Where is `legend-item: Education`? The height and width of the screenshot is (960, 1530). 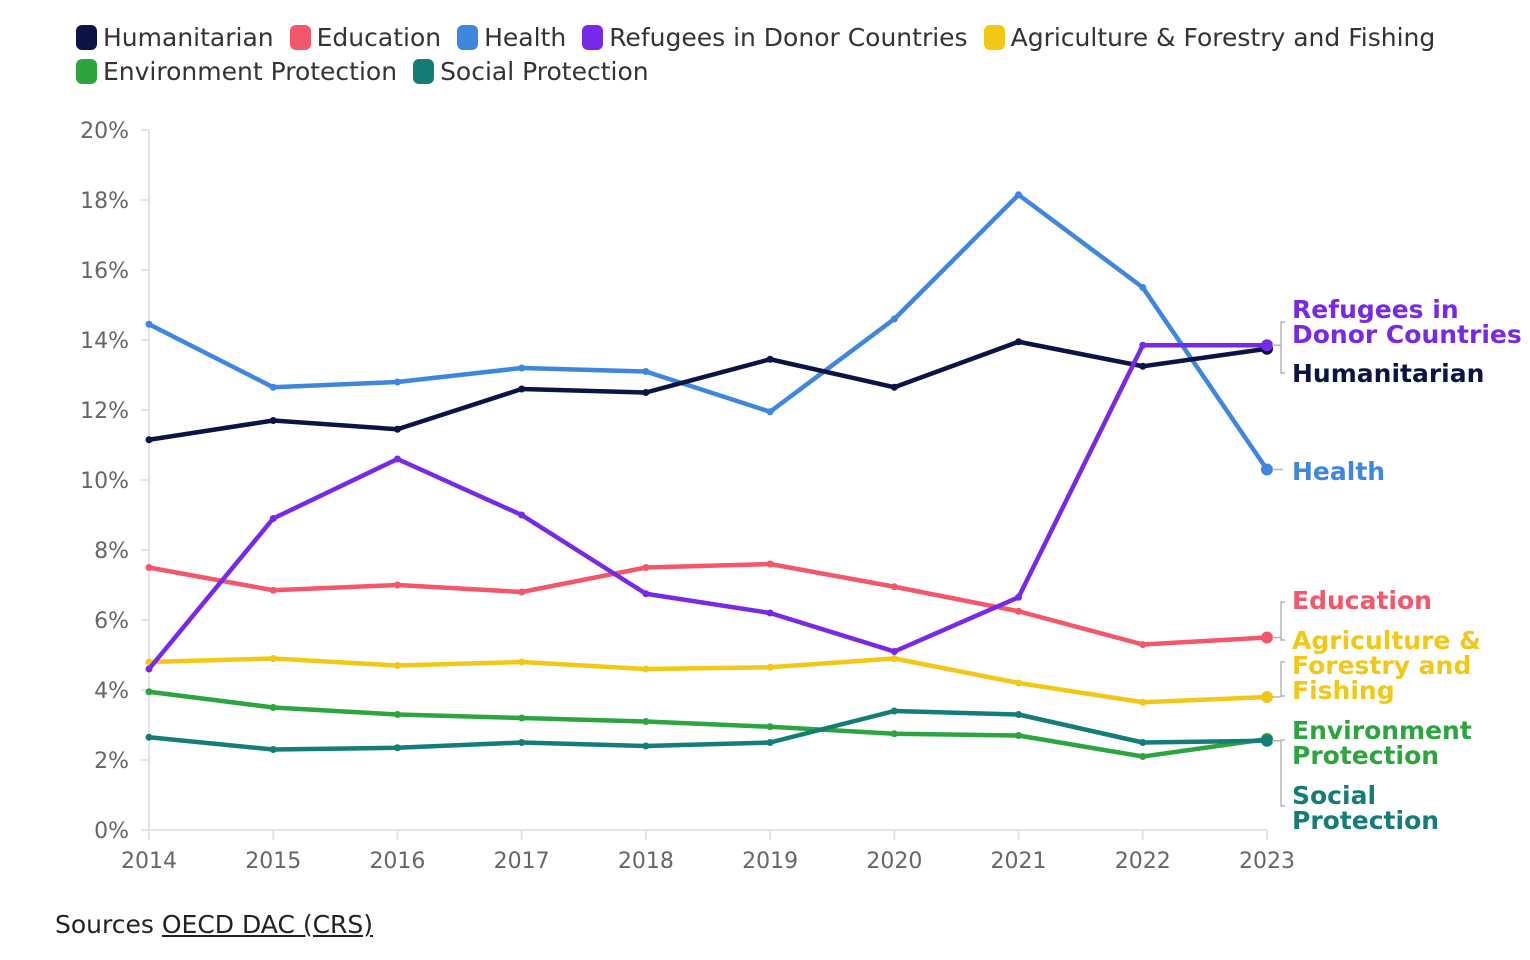 legend-item: Education is located at coordinates (365, 37).